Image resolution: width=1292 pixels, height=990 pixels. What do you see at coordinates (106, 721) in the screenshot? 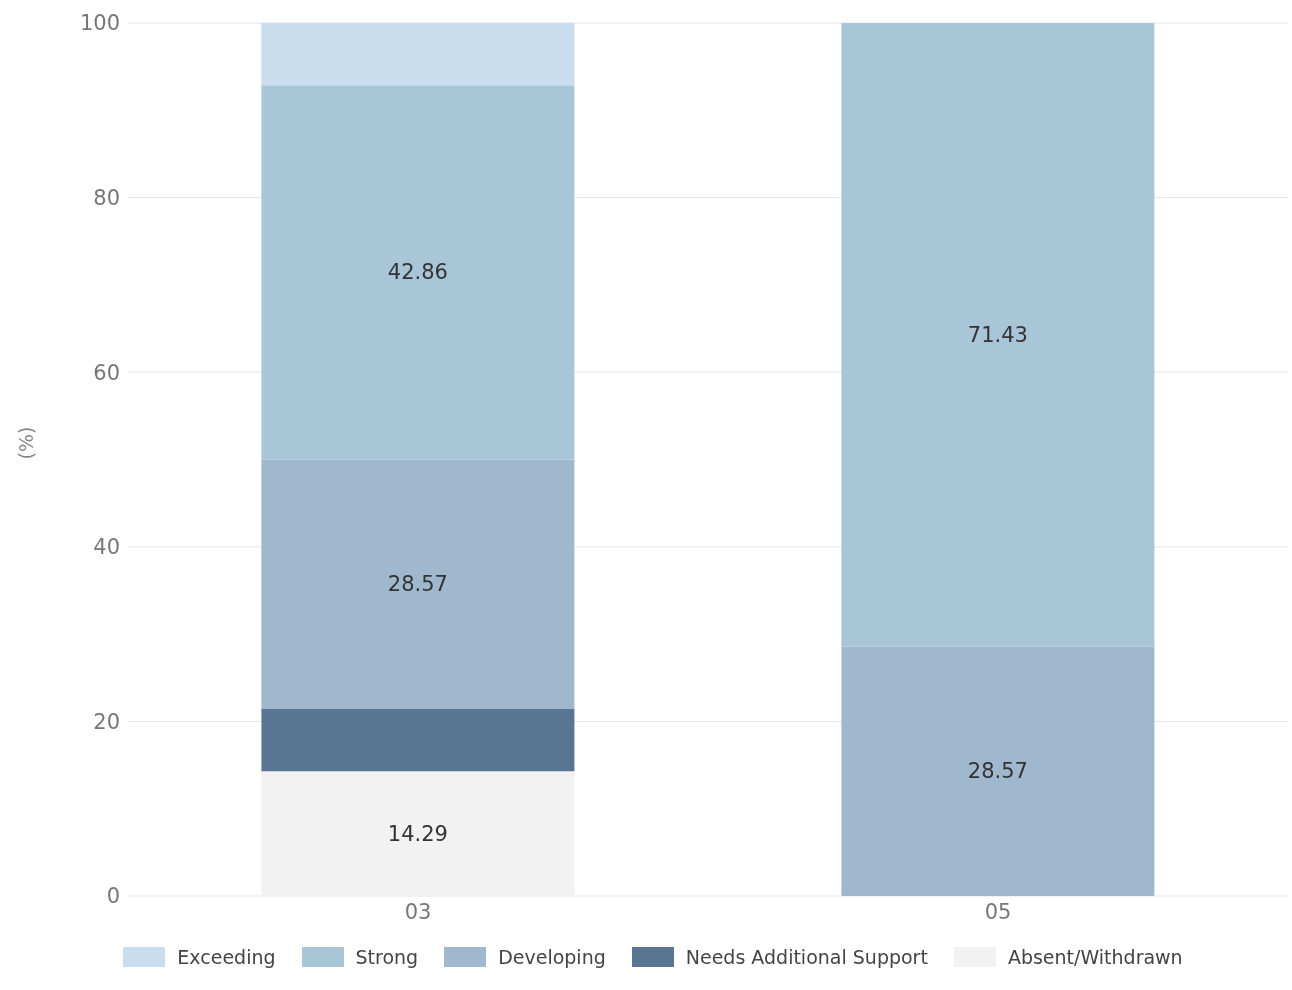
I see `y-tick-label: 20` at bounding box center [106, 721].